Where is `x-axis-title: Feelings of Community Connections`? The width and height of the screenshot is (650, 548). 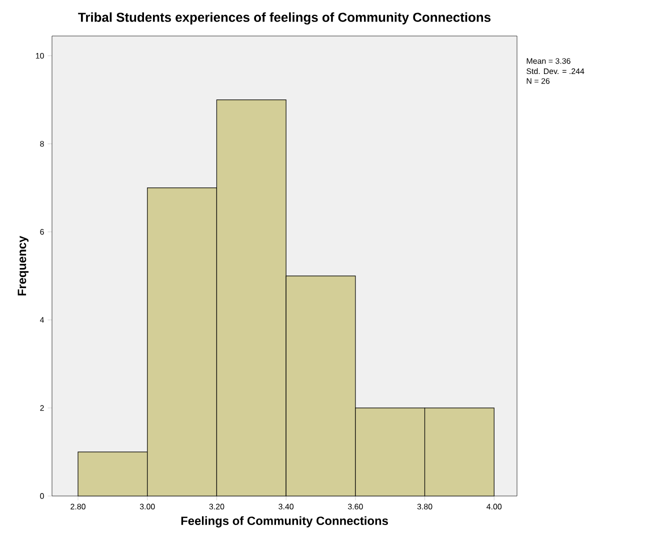
x-axis-title: Feelings of Community Connections is located at coordinates (284, 522).